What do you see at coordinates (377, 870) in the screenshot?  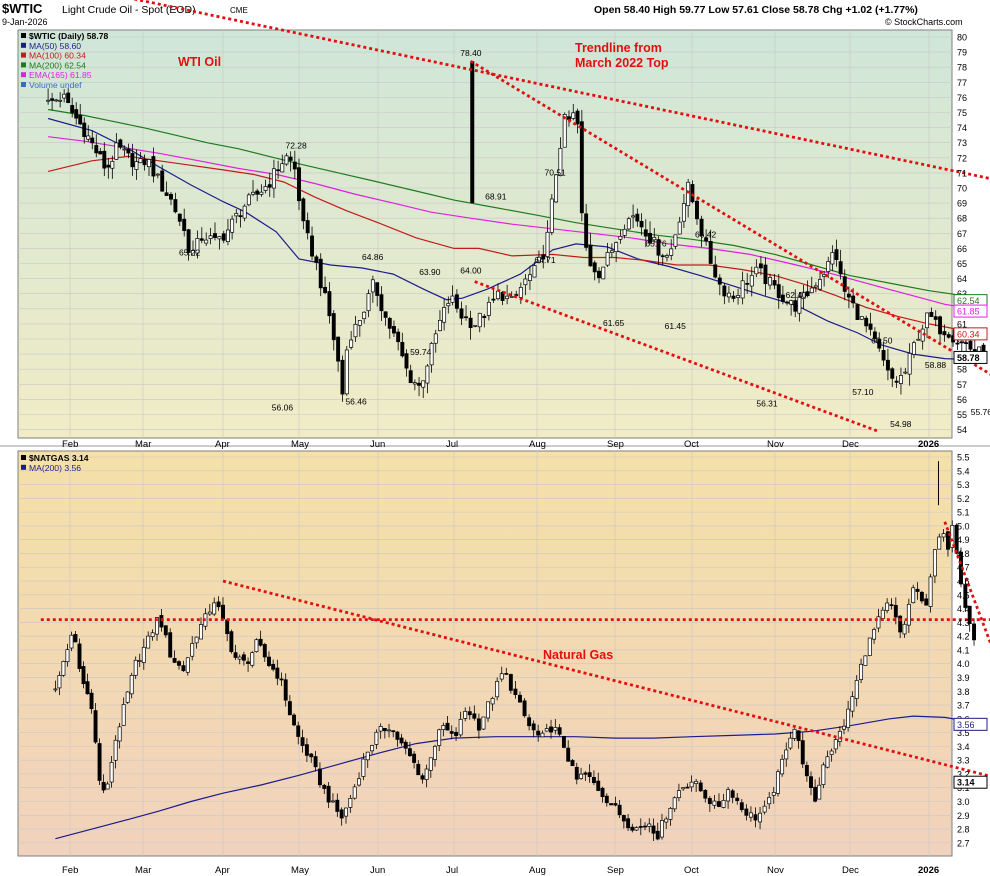 I see `x-tick-label: Jun` at bounding box center [377, 870].